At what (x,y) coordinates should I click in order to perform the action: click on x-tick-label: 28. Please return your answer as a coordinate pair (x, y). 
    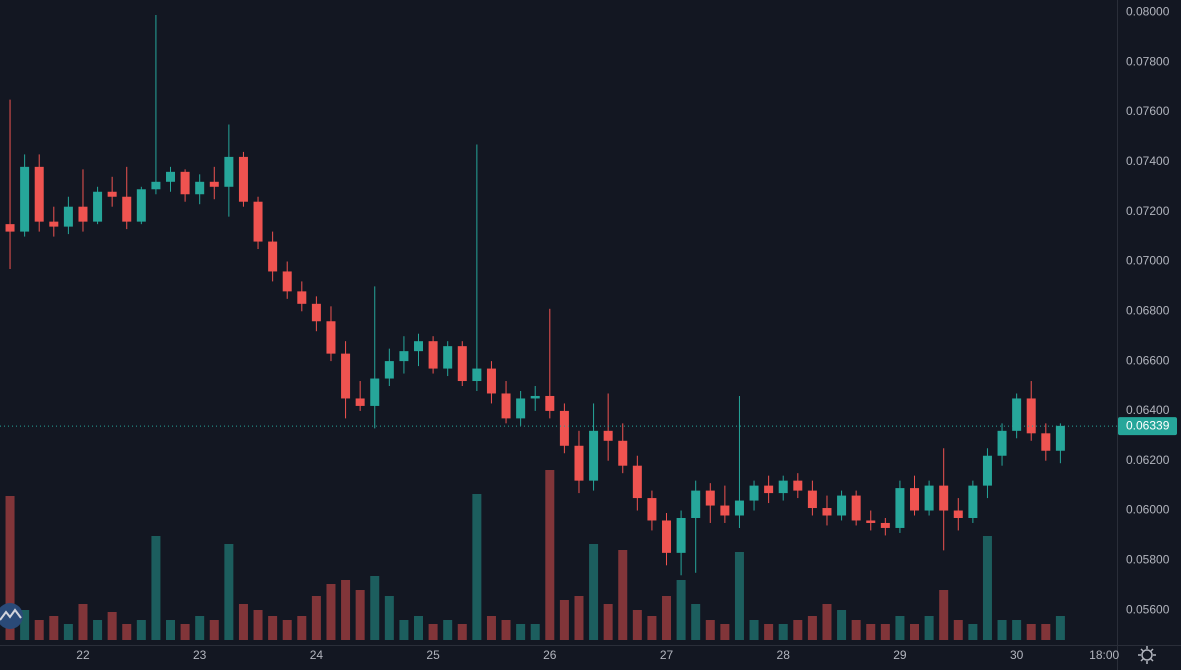
    Looking at the image, I should click on (784, 655).